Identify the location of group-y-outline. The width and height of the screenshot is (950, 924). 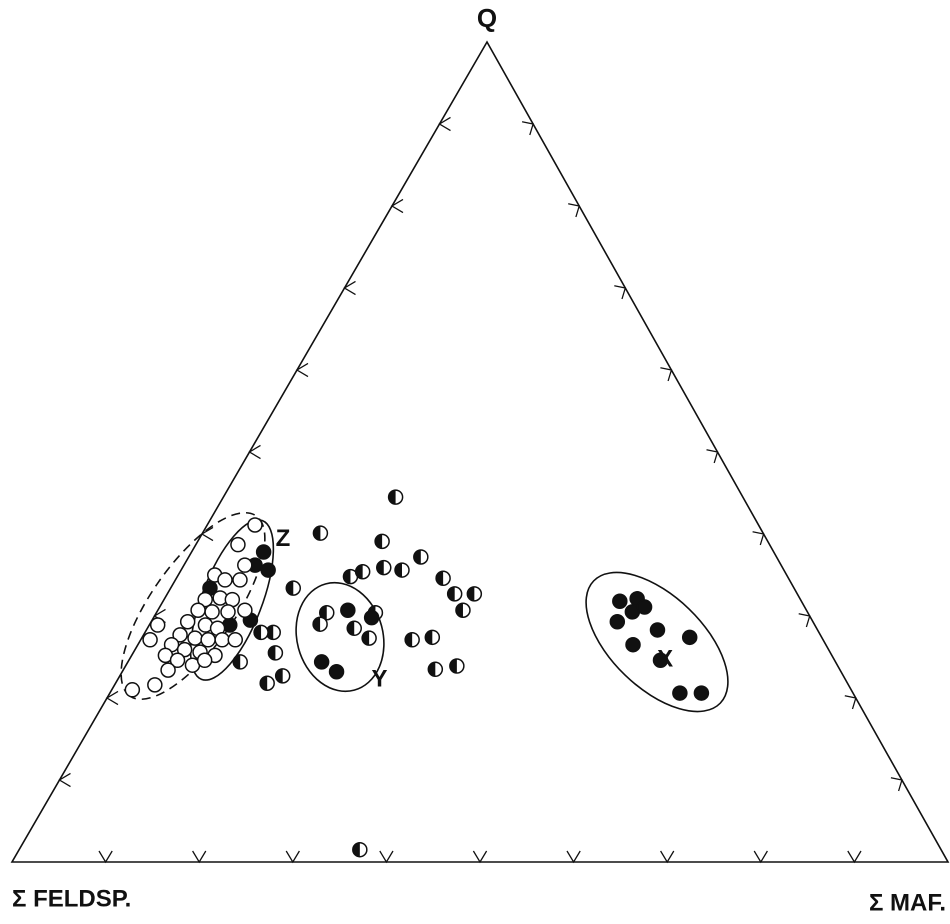
(340, 637).